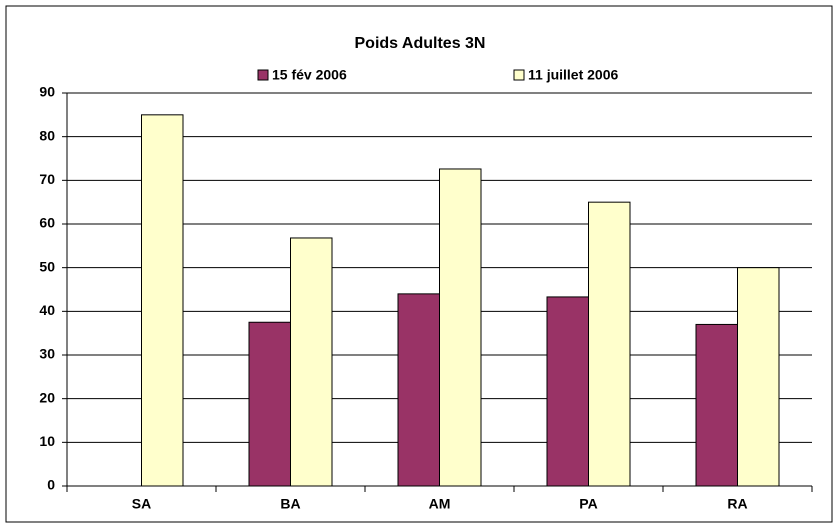 The height and width of the screenshot is (527, 839). What do you see at coordinates (737, 504) in the screenshot?
I see `x-tick-label: RA` at bounding box center [737, 504].